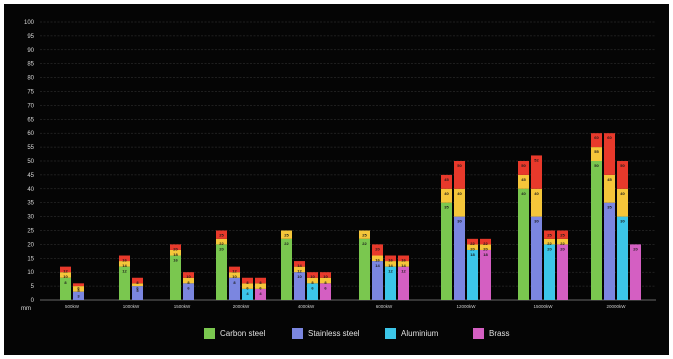 Image resolution: width=673 pixels, height=359 pixels. Describe the element at coordinates (30, 273) in the screenshot. I see `y-tick-label: 10` at that location.